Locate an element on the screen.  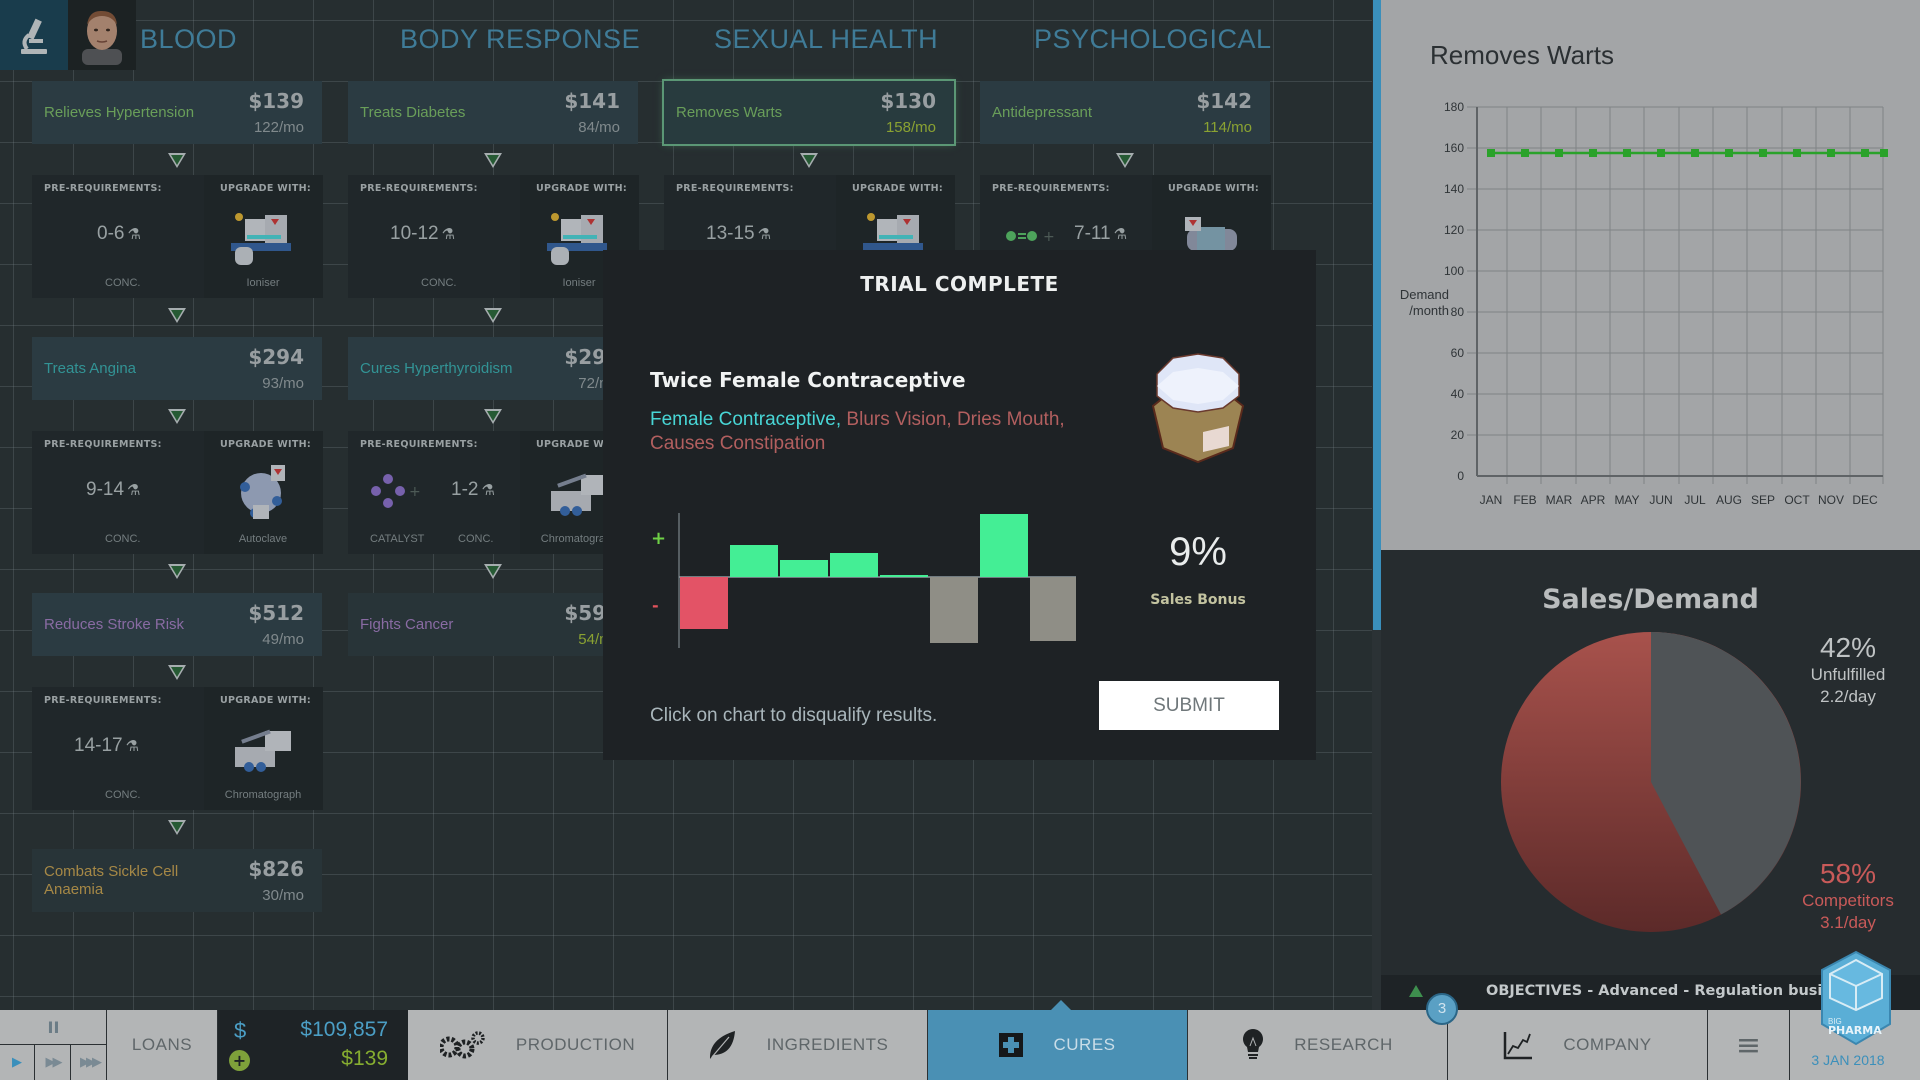
fastest-forward-button: ▶▶▶ is located at coordinates (91, 1062).